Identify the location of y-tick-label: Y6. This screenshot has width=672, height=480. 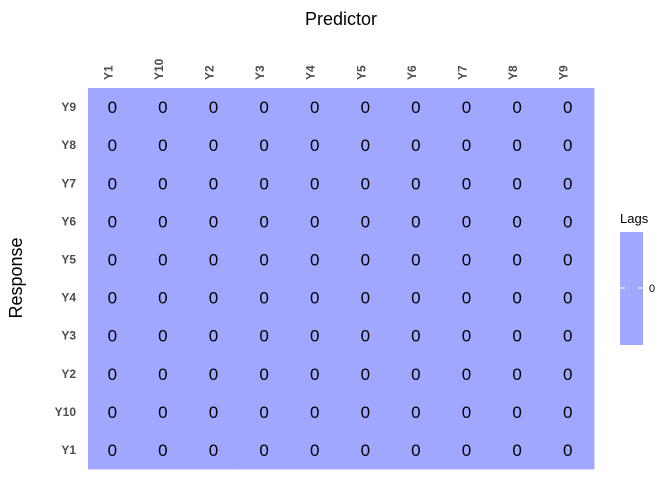
(68, 221).